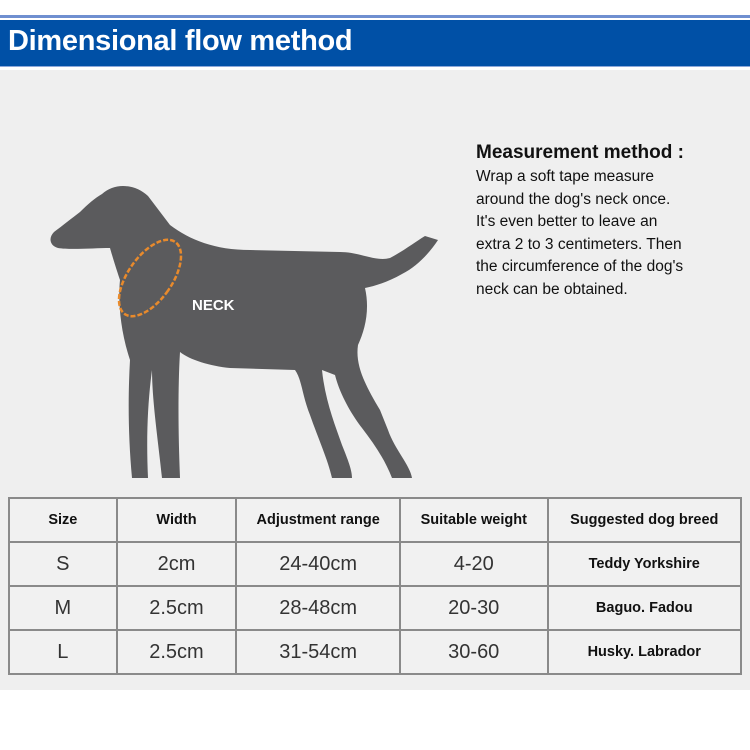 Image resolution: width=750 pixels, height=750 pixels. Describe the element at coordinates (150, 278) in the screenshot. I see `neck-measure-loop` at that location.